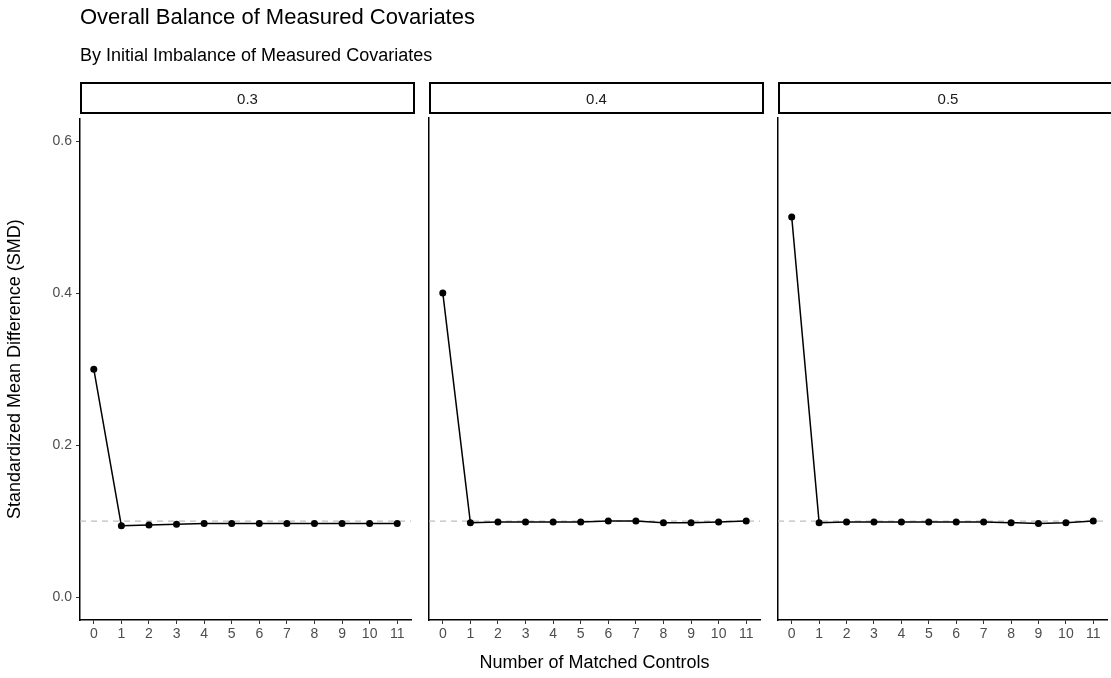  Describe the element at coordinates (594, 662) in the screenshot. I see `x-axis-title: Number of Matched Controls` at that location.